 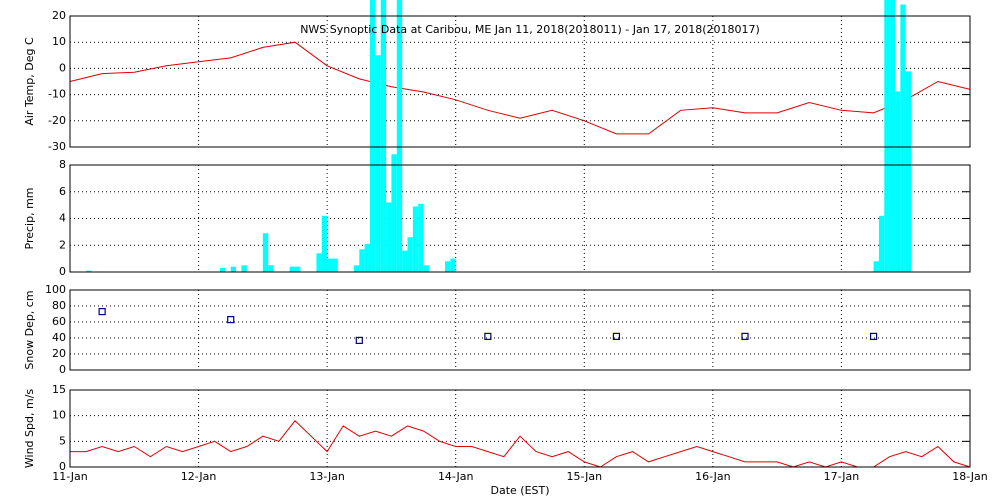 What do you see at coordinates (62, 164) in the screenshot?
I see `y-tick-label: 8` at bounding box center [62, 164].